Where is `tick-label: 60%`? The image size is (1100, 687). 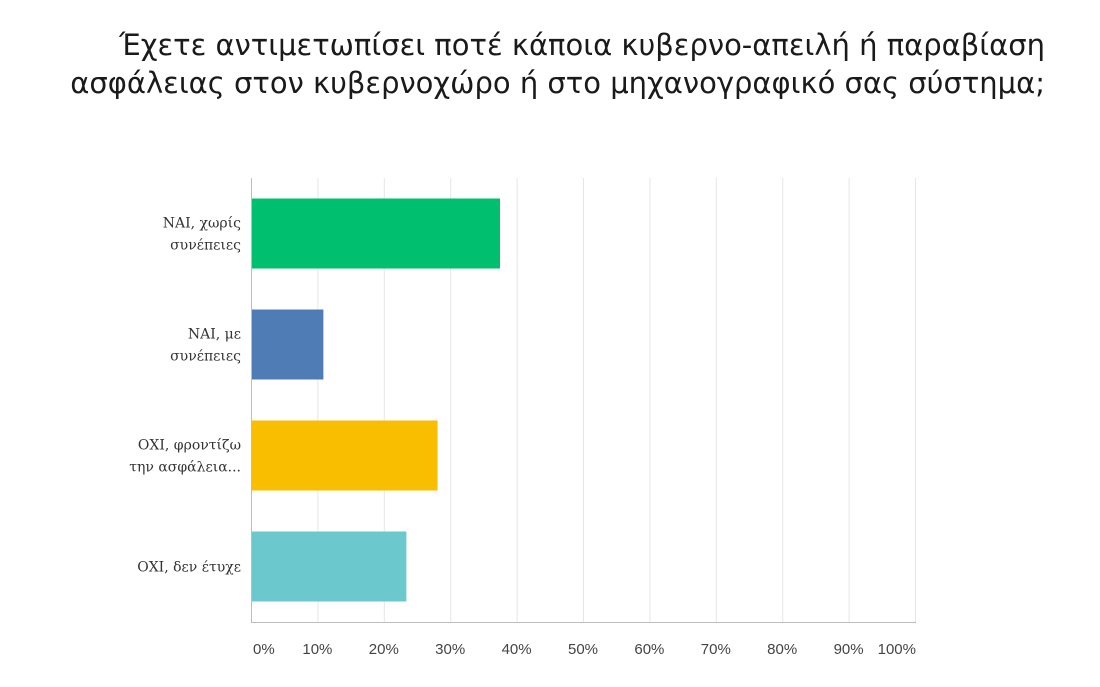 tick-label: 60% is located at coordinates (649, 649).